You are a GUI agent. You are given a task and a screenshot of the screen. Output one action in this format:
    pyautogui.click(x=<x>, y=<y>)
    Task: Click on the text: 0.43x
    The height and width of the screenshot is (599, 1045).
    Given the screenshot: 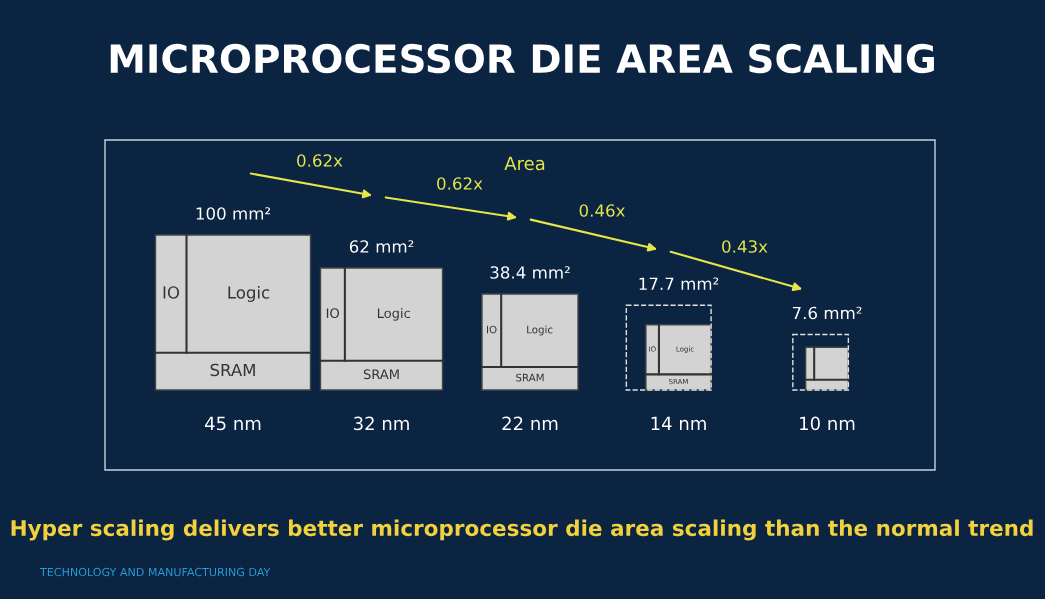 What is the action you would take?
    pyautogui.click(x=745, y=246)
    